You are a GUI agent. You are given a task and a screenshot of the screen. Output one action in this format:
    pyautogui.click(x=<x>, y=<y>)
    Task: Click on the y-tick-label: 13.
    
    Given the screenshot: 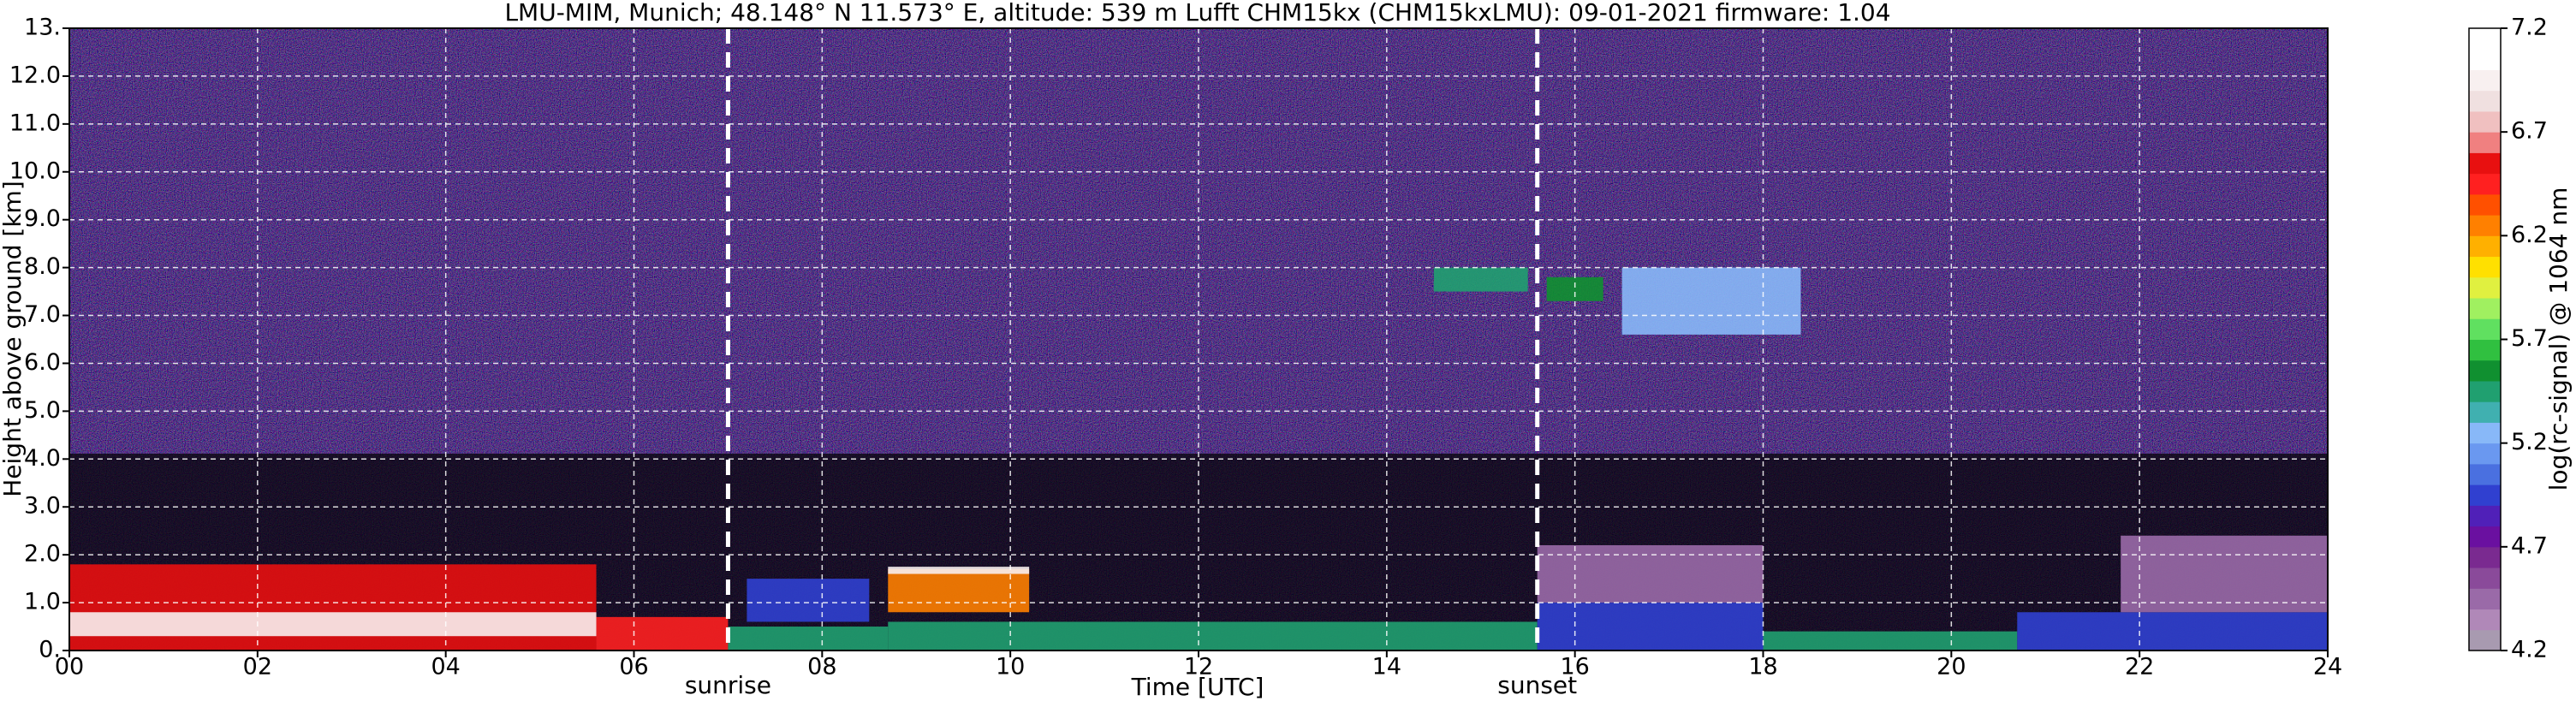 What is the action you would take?
    pyautogui.click(x=42, y=28)
    